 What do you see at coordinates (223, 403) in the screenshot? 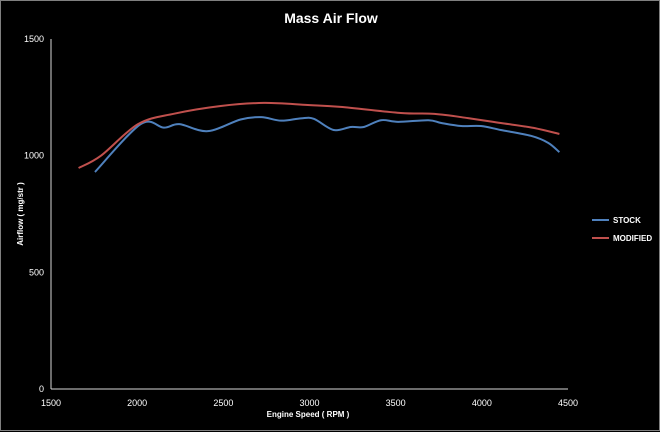
I see `x-tick-label: 2500` at bounding box center [223, 403].